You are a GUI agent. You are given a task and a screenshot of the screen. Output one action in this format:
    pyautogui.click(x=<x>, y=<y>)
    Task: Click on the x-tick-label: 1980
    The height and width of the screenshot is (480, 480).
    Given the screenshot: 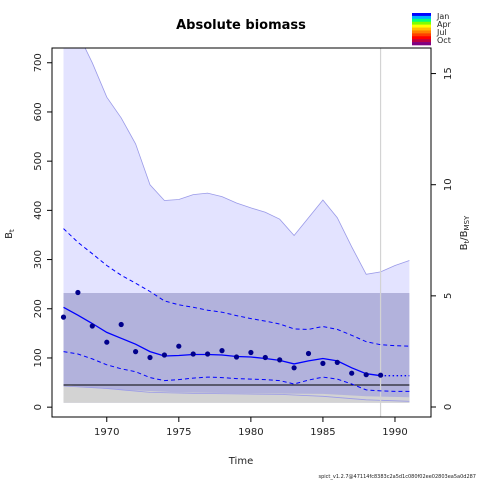 What is the action you would take?
    pyautogui.click(x=250, y=432)
    